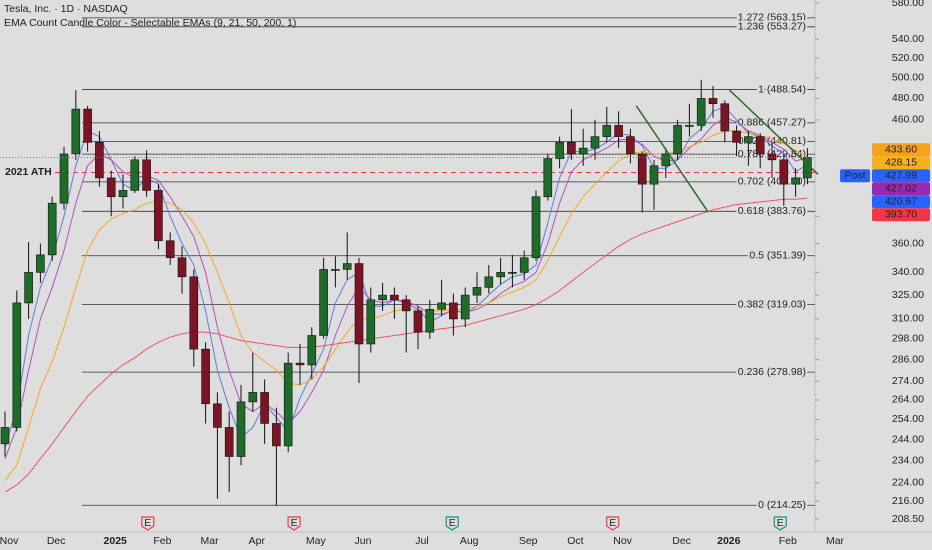 The height and width of the screenshot is (550, 932). I want to click on fib-label: 0.826 (440.81), so click(772, 141).